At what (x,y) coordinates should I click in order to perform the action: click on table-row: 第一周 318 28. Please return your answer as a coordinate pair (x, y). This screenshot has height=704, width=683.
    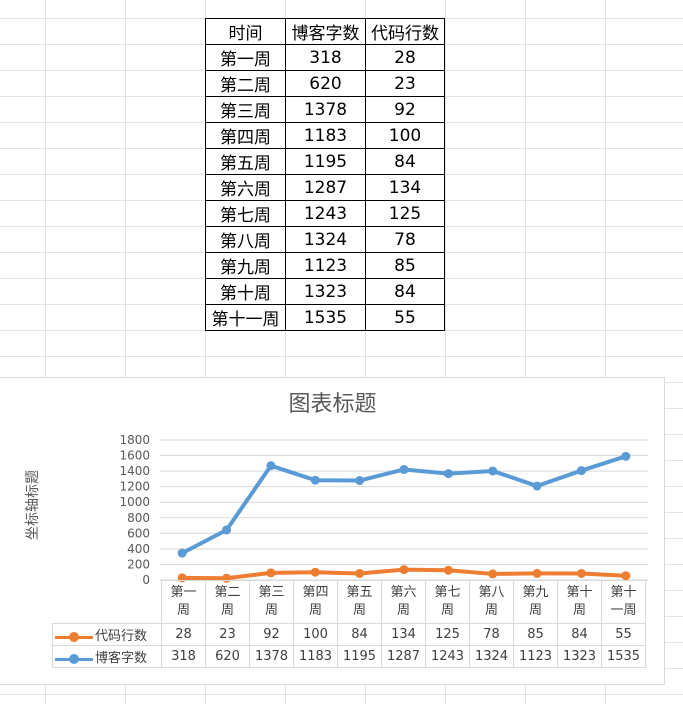
    Looking at the image, I should click on (325, 57).